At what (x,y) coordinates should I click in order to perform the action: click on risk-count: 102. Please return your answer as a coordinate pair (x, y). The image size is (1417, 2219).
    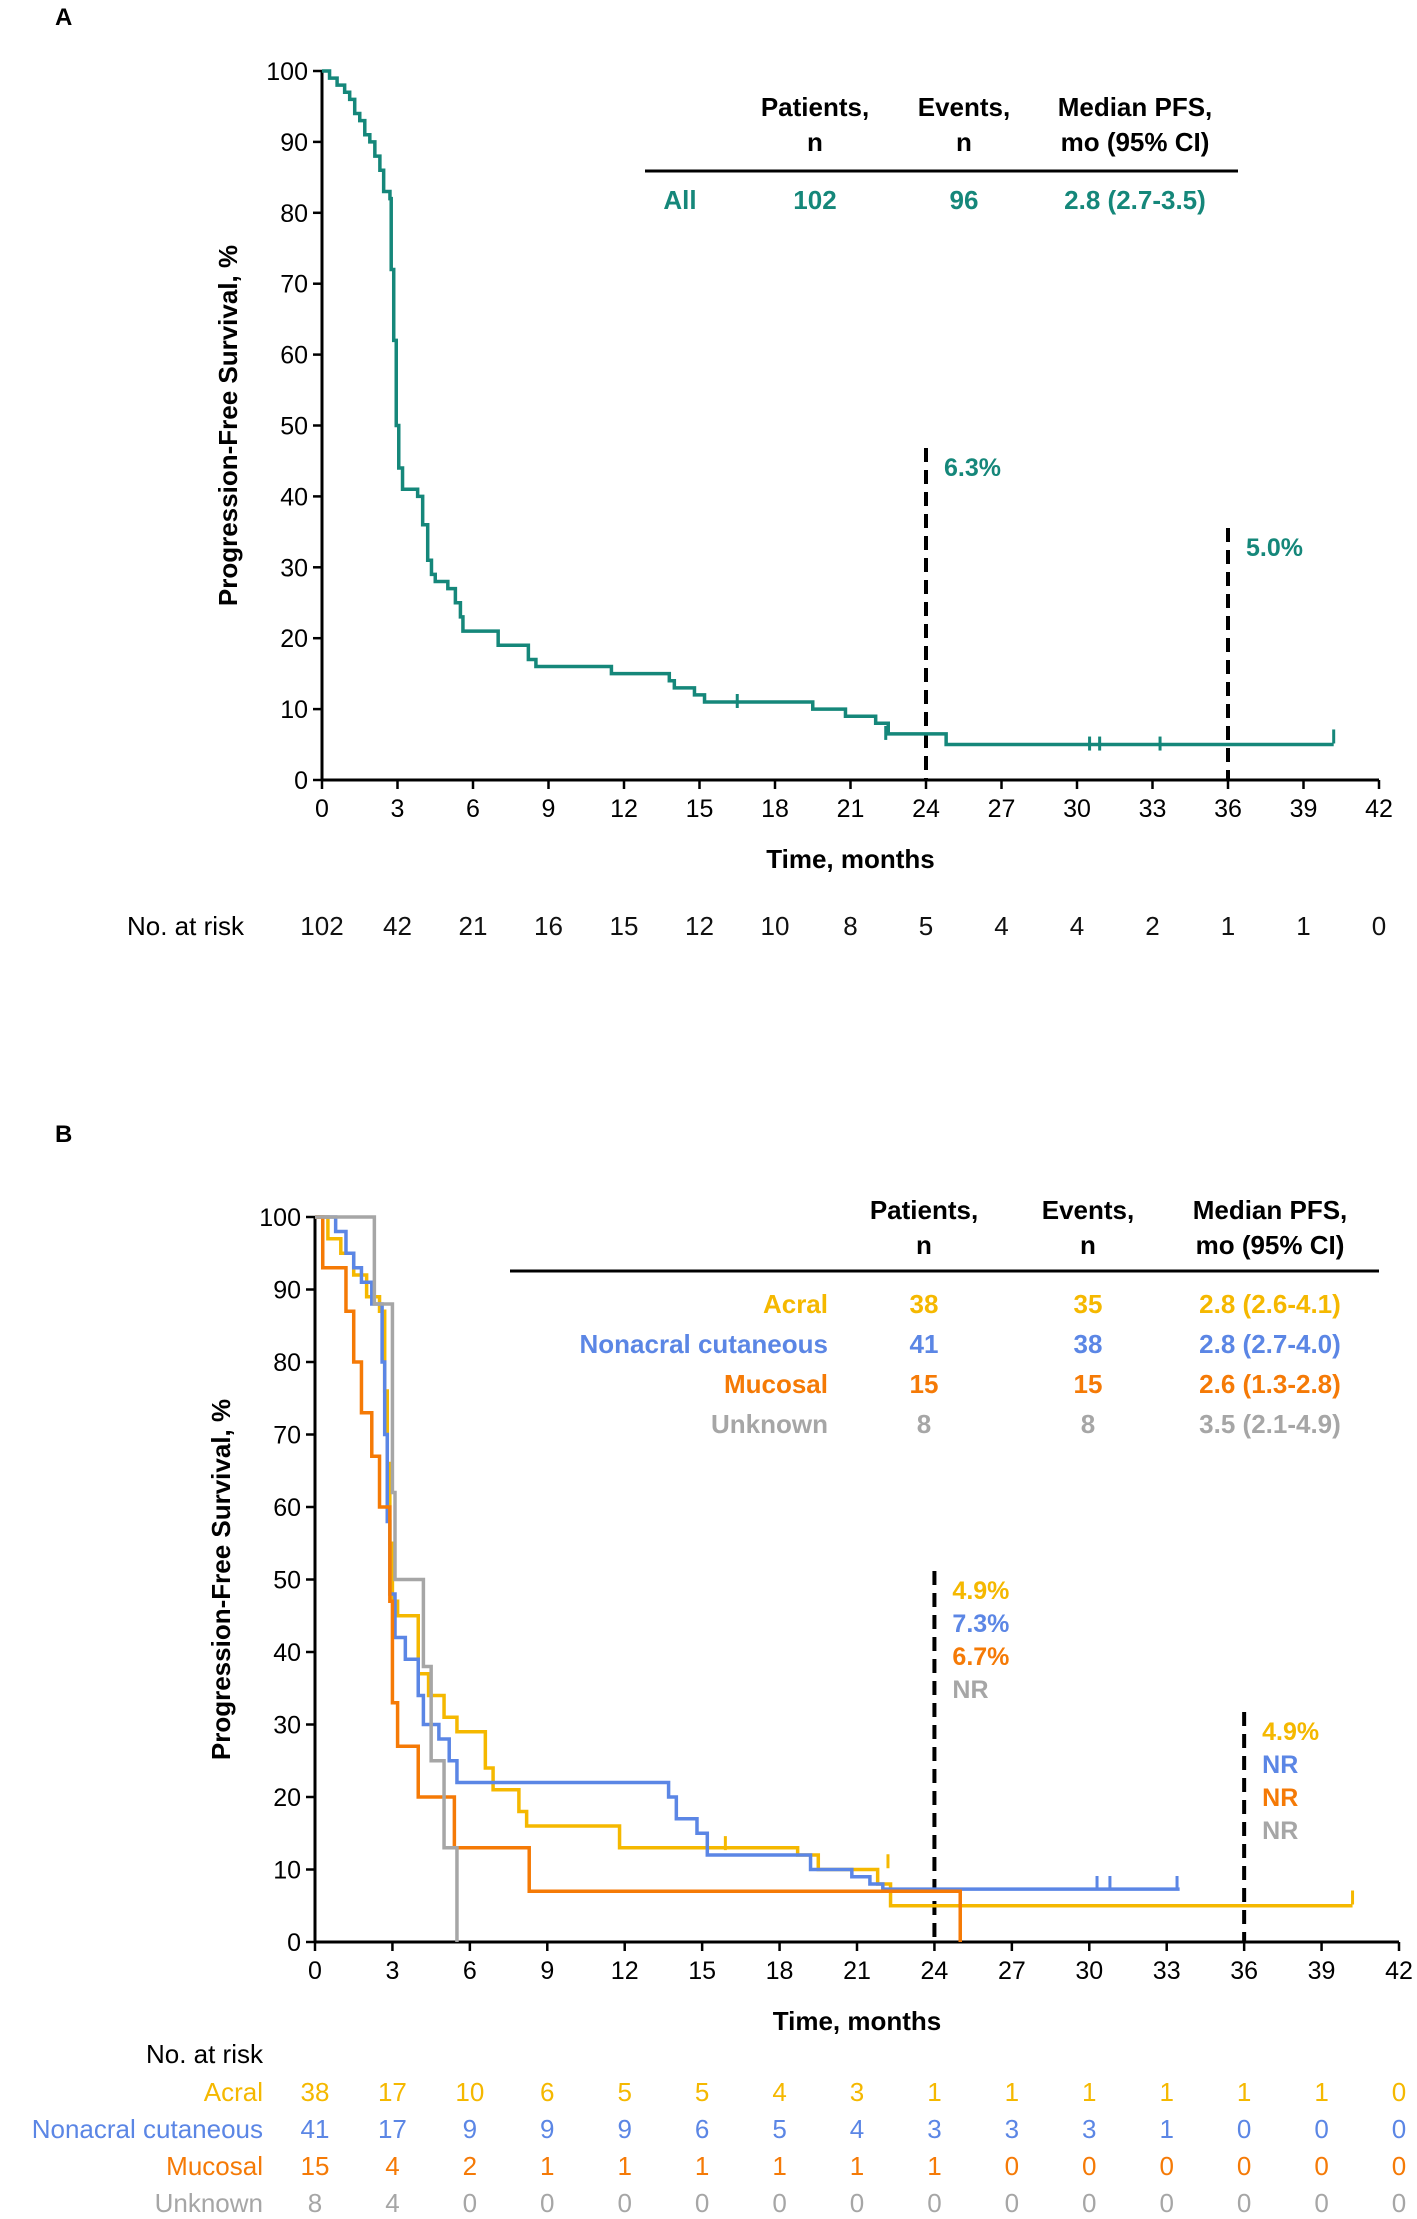
    Looking at the image, I should click on (321, 926).